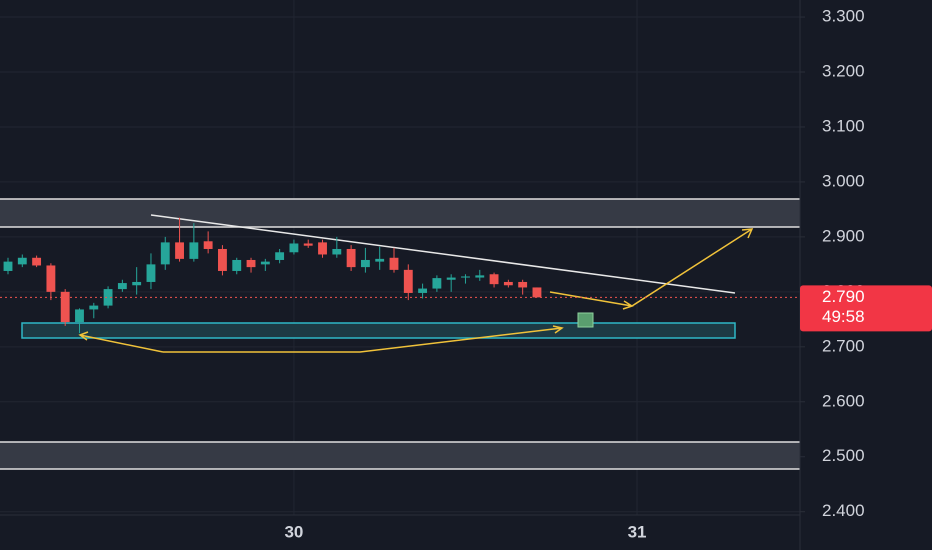 This screenshot has height=550, width=932. Describe the element at coordinates (843, 316) in the screenshot. I see `countdown: 49:58` at that location.